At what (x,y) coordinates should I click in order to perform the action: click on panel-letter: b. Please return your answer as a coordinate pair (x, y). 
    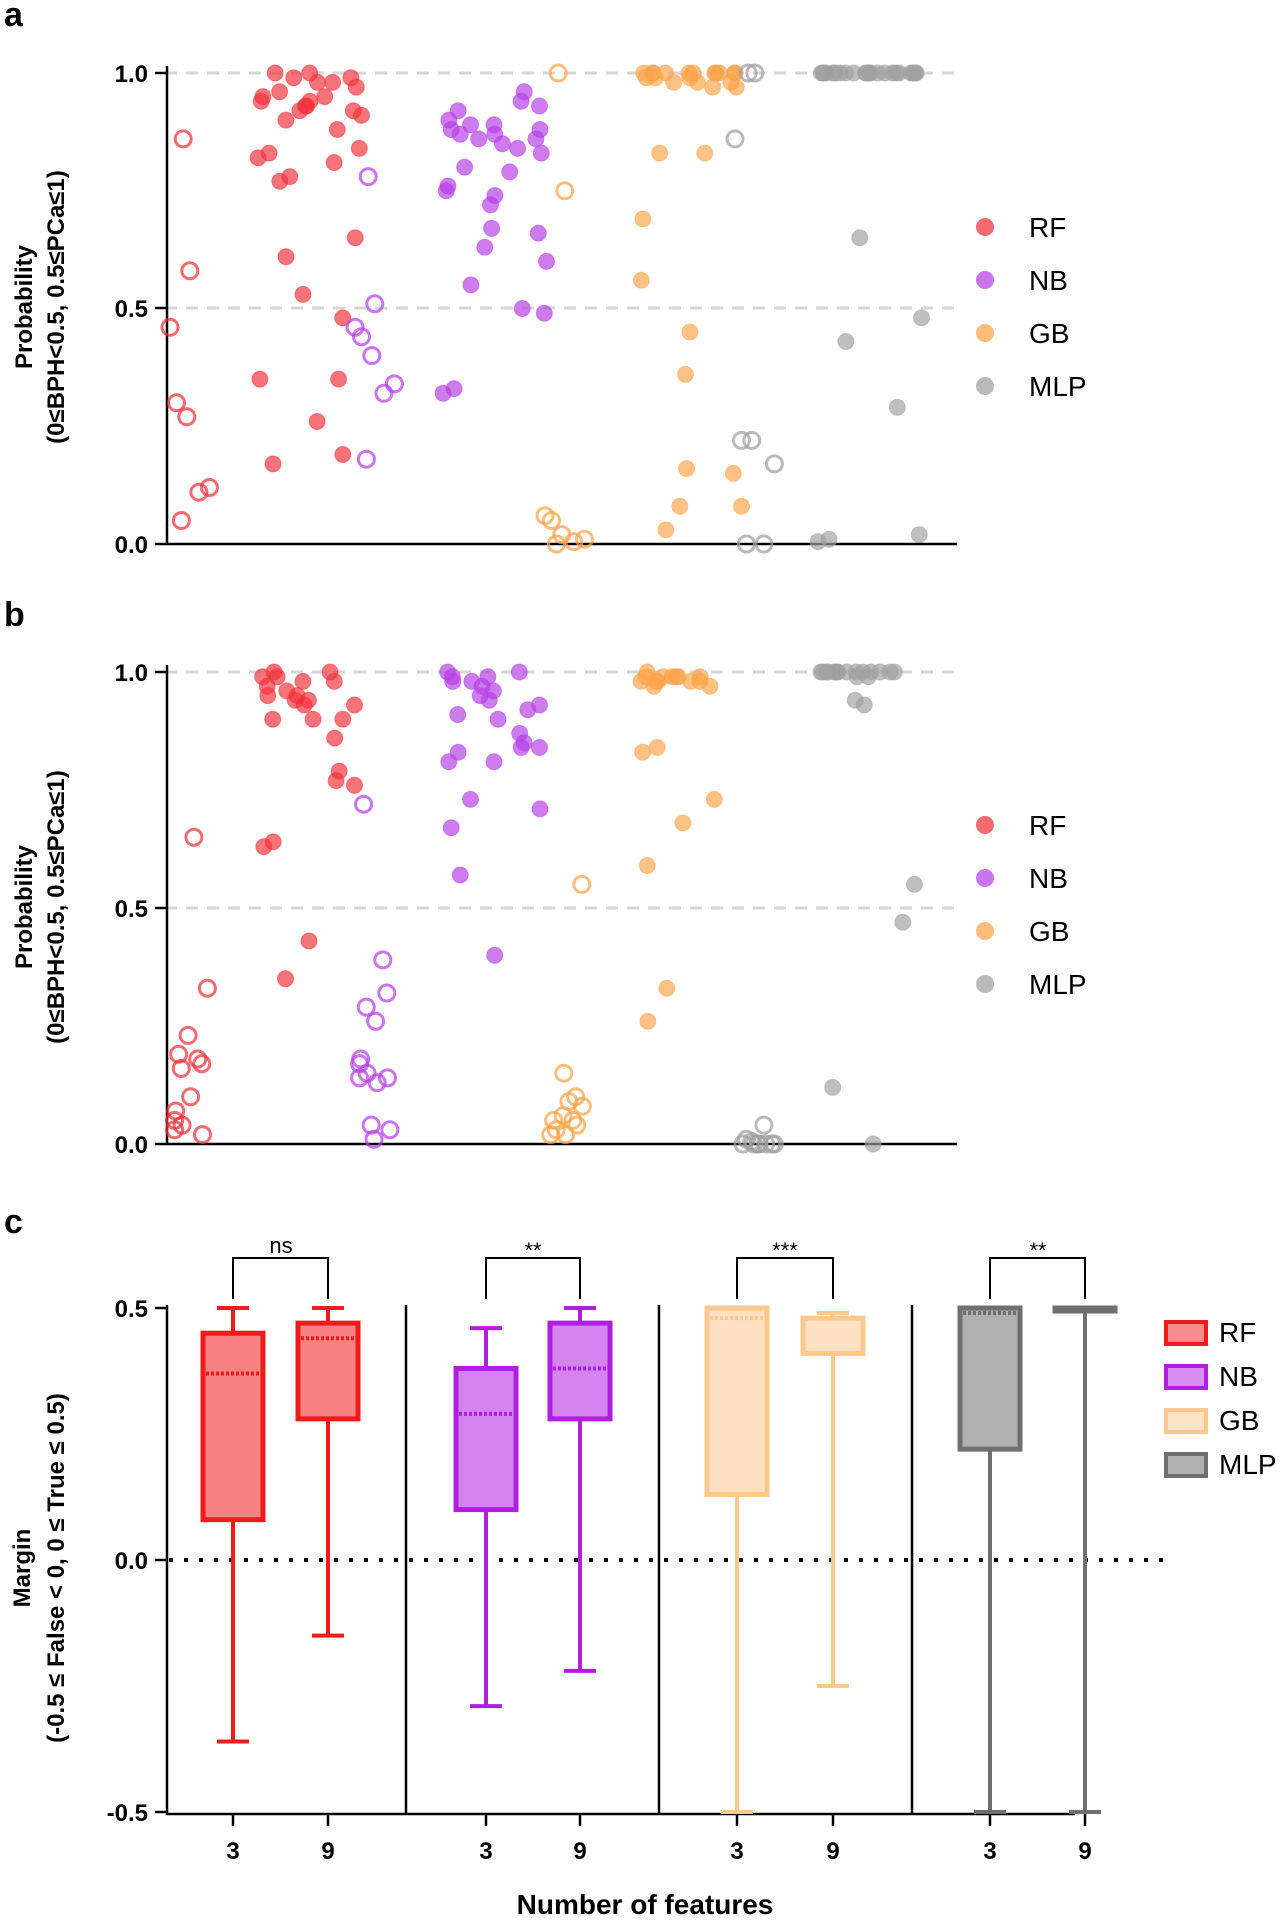
    Looking at the image, I should click on (14, 615).